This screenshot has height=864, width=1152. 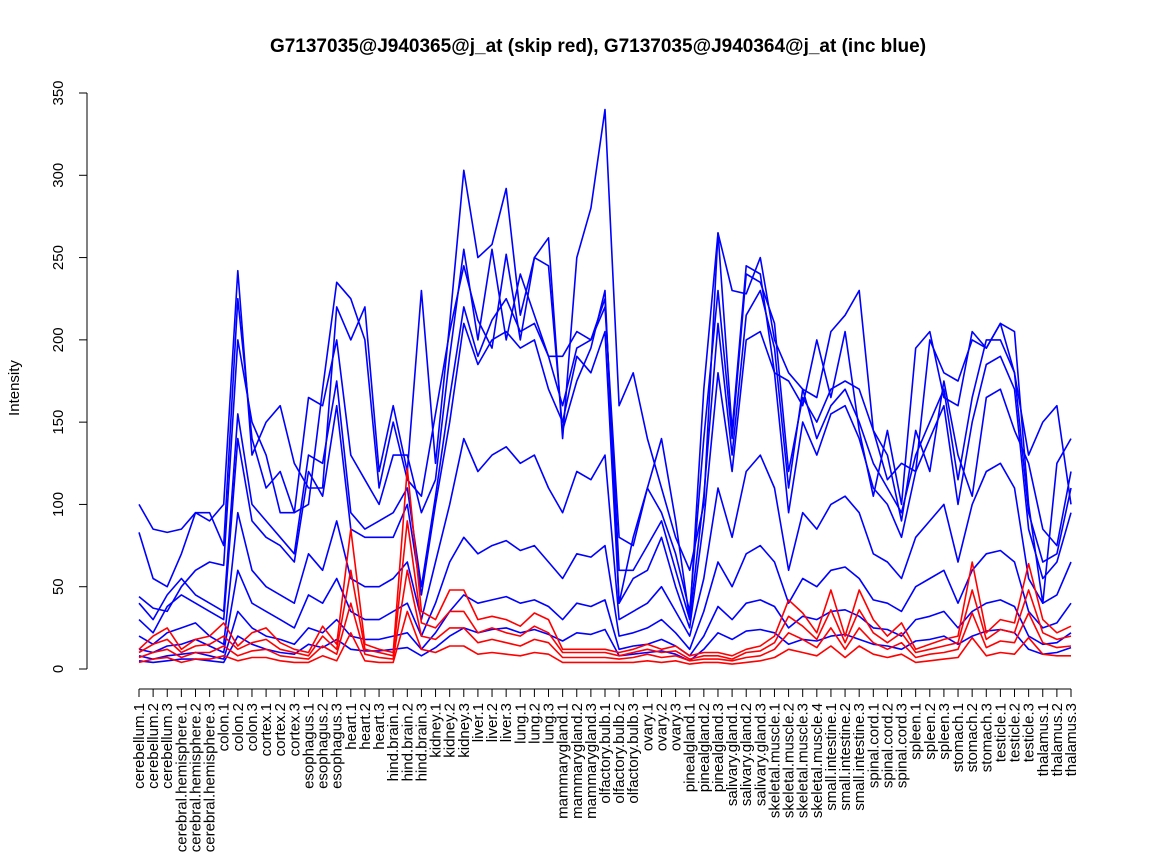 What do you see at coordinates (492, 722) in the screenshot?
I see `x-tick-label: liver.2` at bounding box center [492, 722].